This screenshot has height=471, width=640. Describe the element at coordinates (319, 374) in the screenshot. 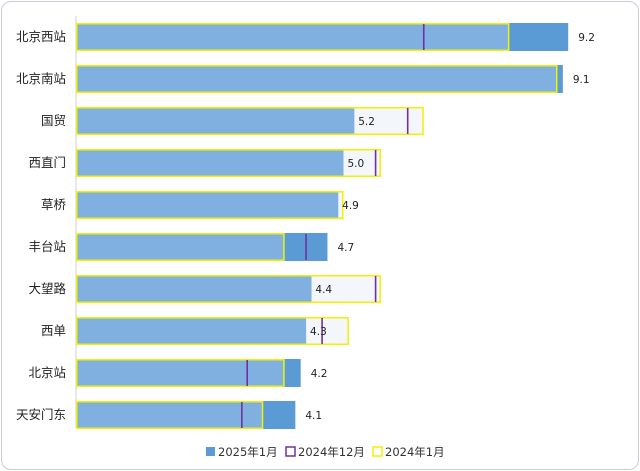

I see `value-label: 4.2` at that location.